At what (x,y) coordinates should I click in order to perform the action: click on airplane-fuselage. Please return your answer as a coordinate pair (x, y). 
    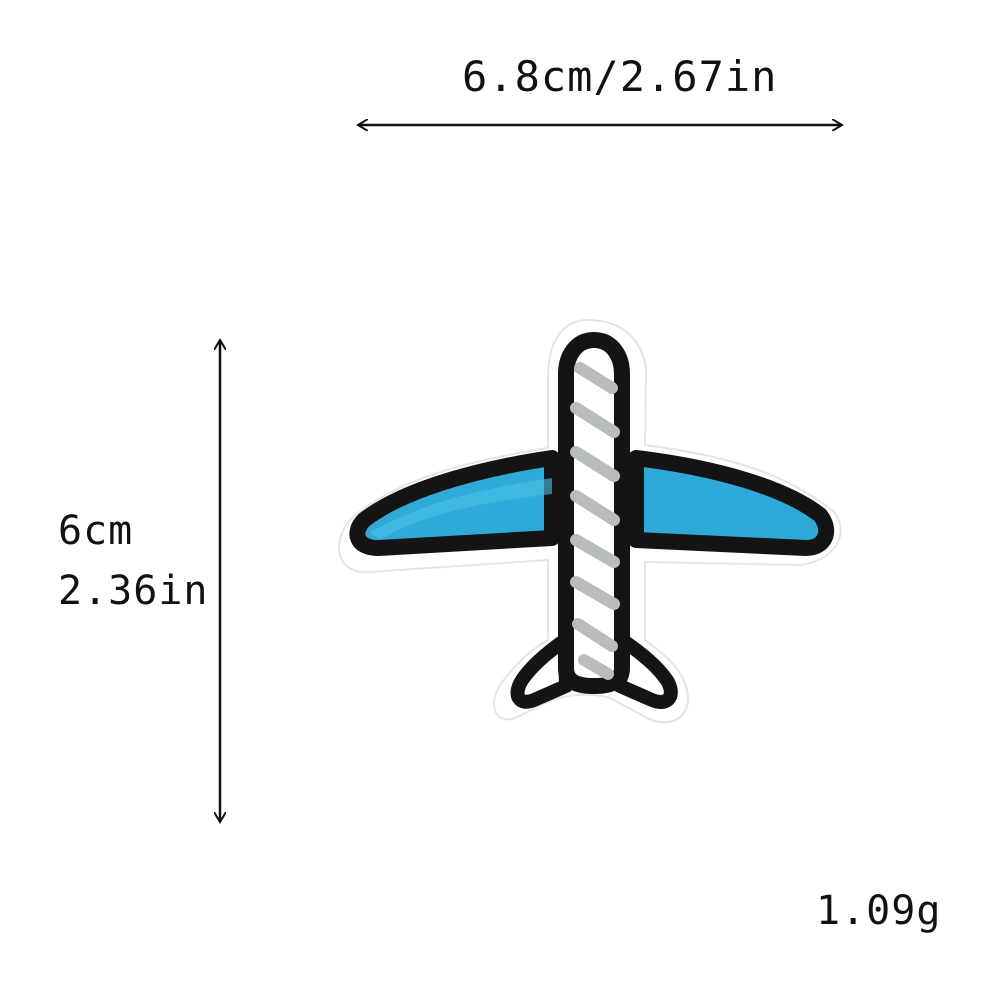
    Looking at the image, I should click on (594, 513).